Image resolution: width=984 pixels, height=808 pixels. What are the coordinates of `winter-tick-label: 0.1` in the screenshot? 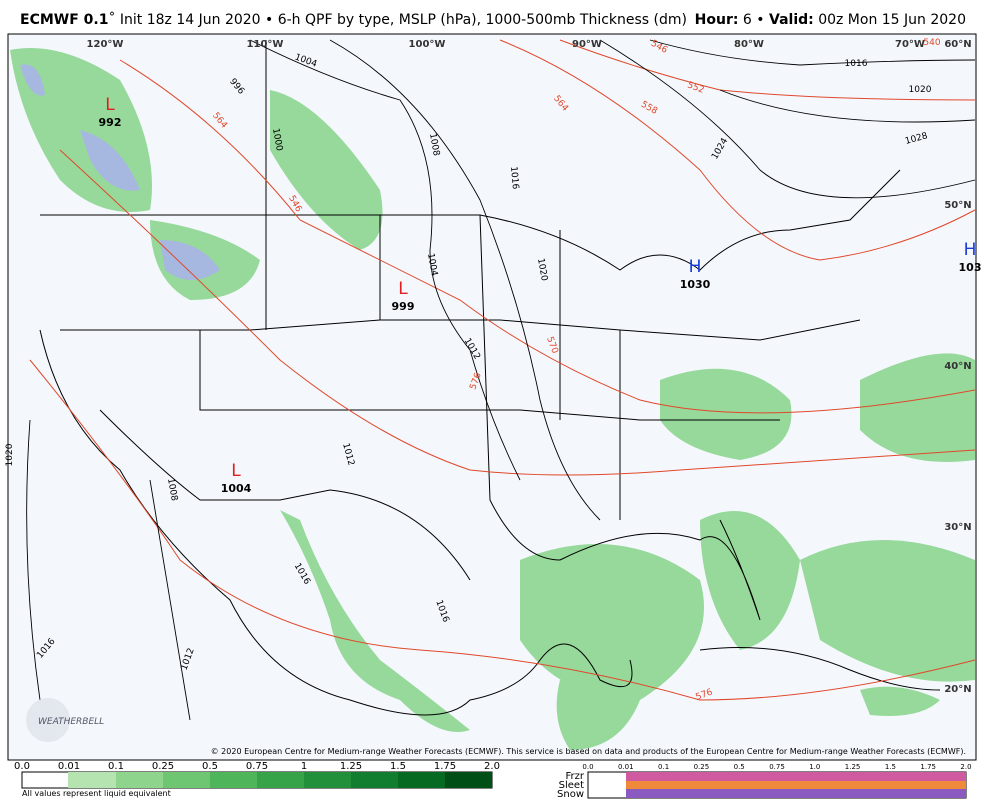 It's located at (663, 767).